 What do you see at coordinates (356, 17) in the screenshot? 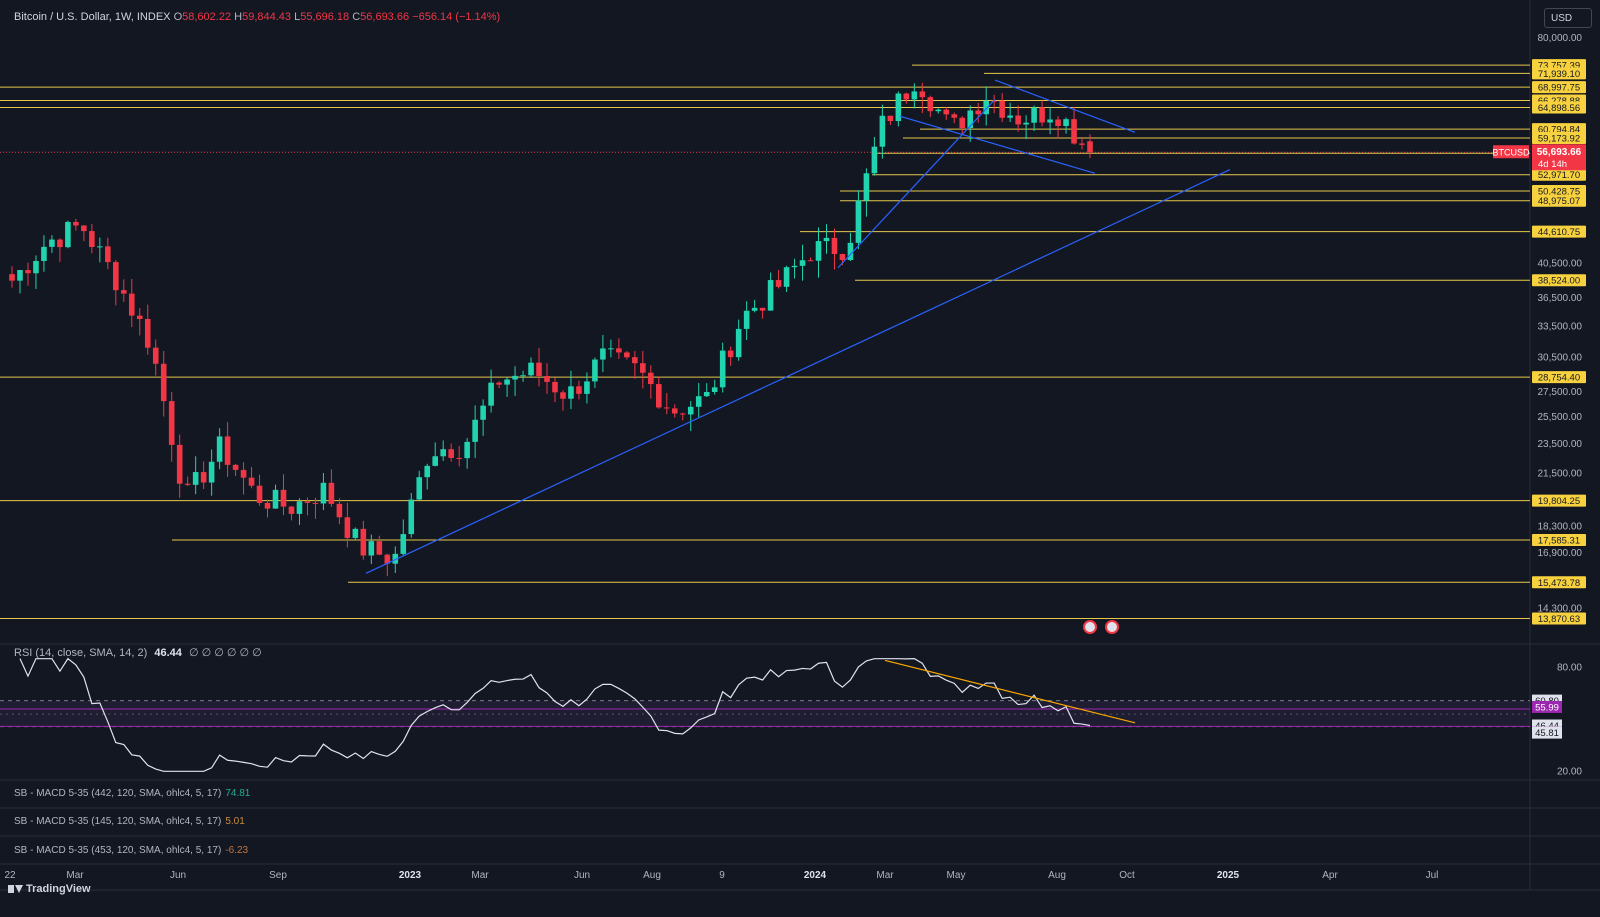
I see `close-label: C` at bounding box center [356, 17].